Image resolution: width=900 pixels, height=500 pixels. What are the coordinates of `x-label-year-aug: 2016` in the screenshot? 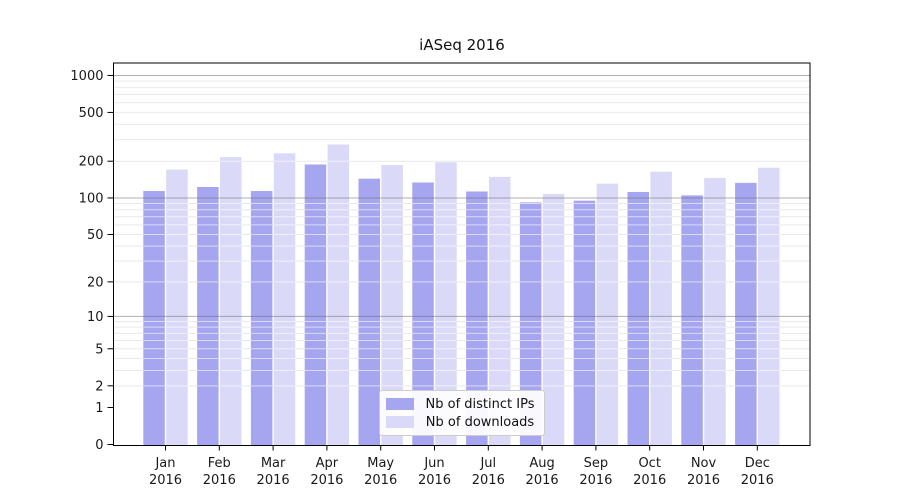 It's located at (542, 480).